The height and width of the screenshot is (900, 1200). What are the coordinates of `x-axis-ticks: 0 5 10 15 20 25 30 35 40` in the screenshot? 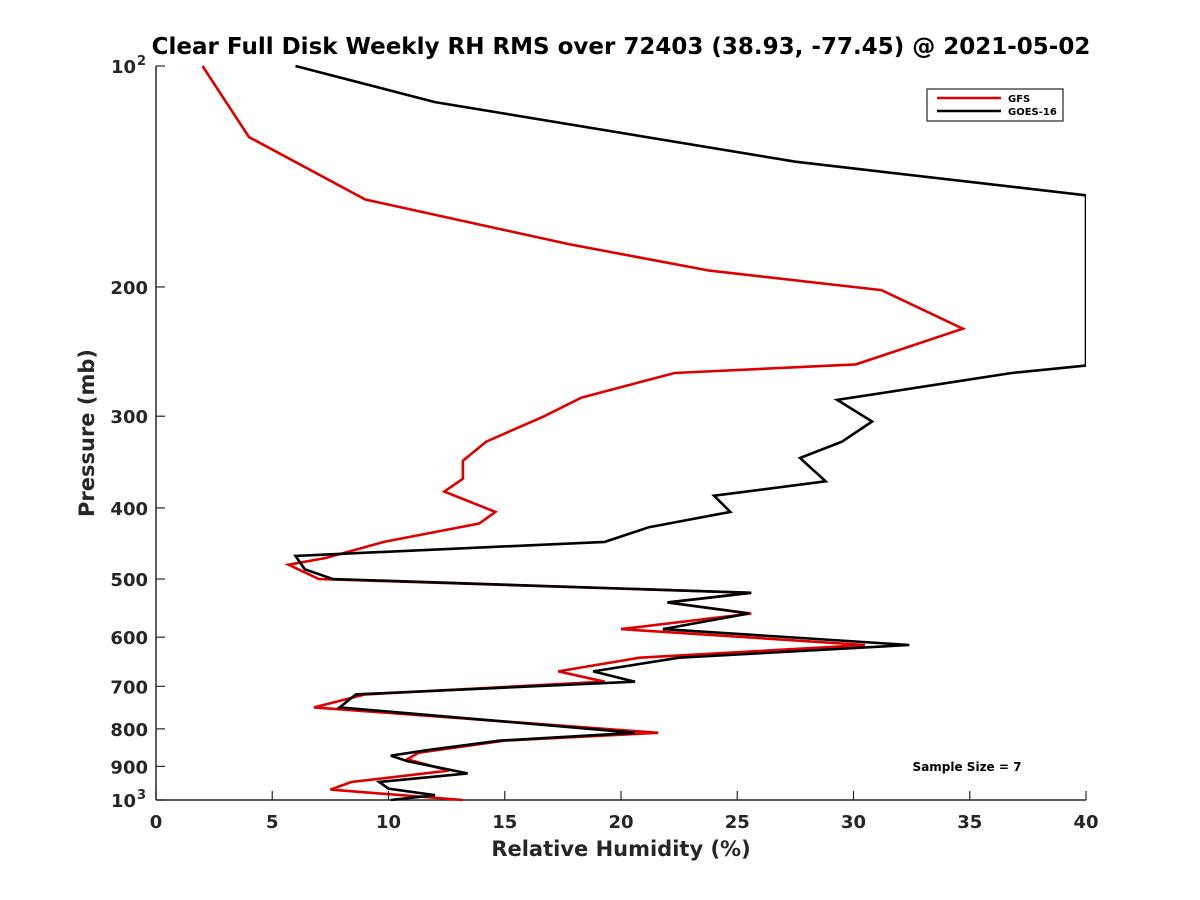 It's located at (624, 812).